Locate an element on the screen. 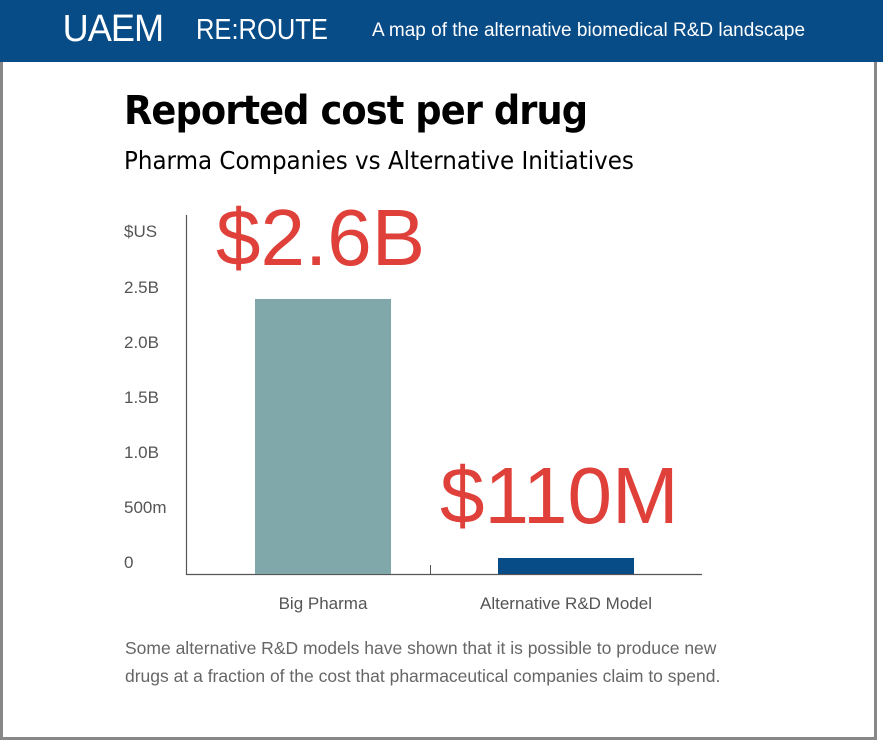 The width and height of the screenshot is (883, 745). y-tick-label: 2.0B is located at coordinates (141, 342).